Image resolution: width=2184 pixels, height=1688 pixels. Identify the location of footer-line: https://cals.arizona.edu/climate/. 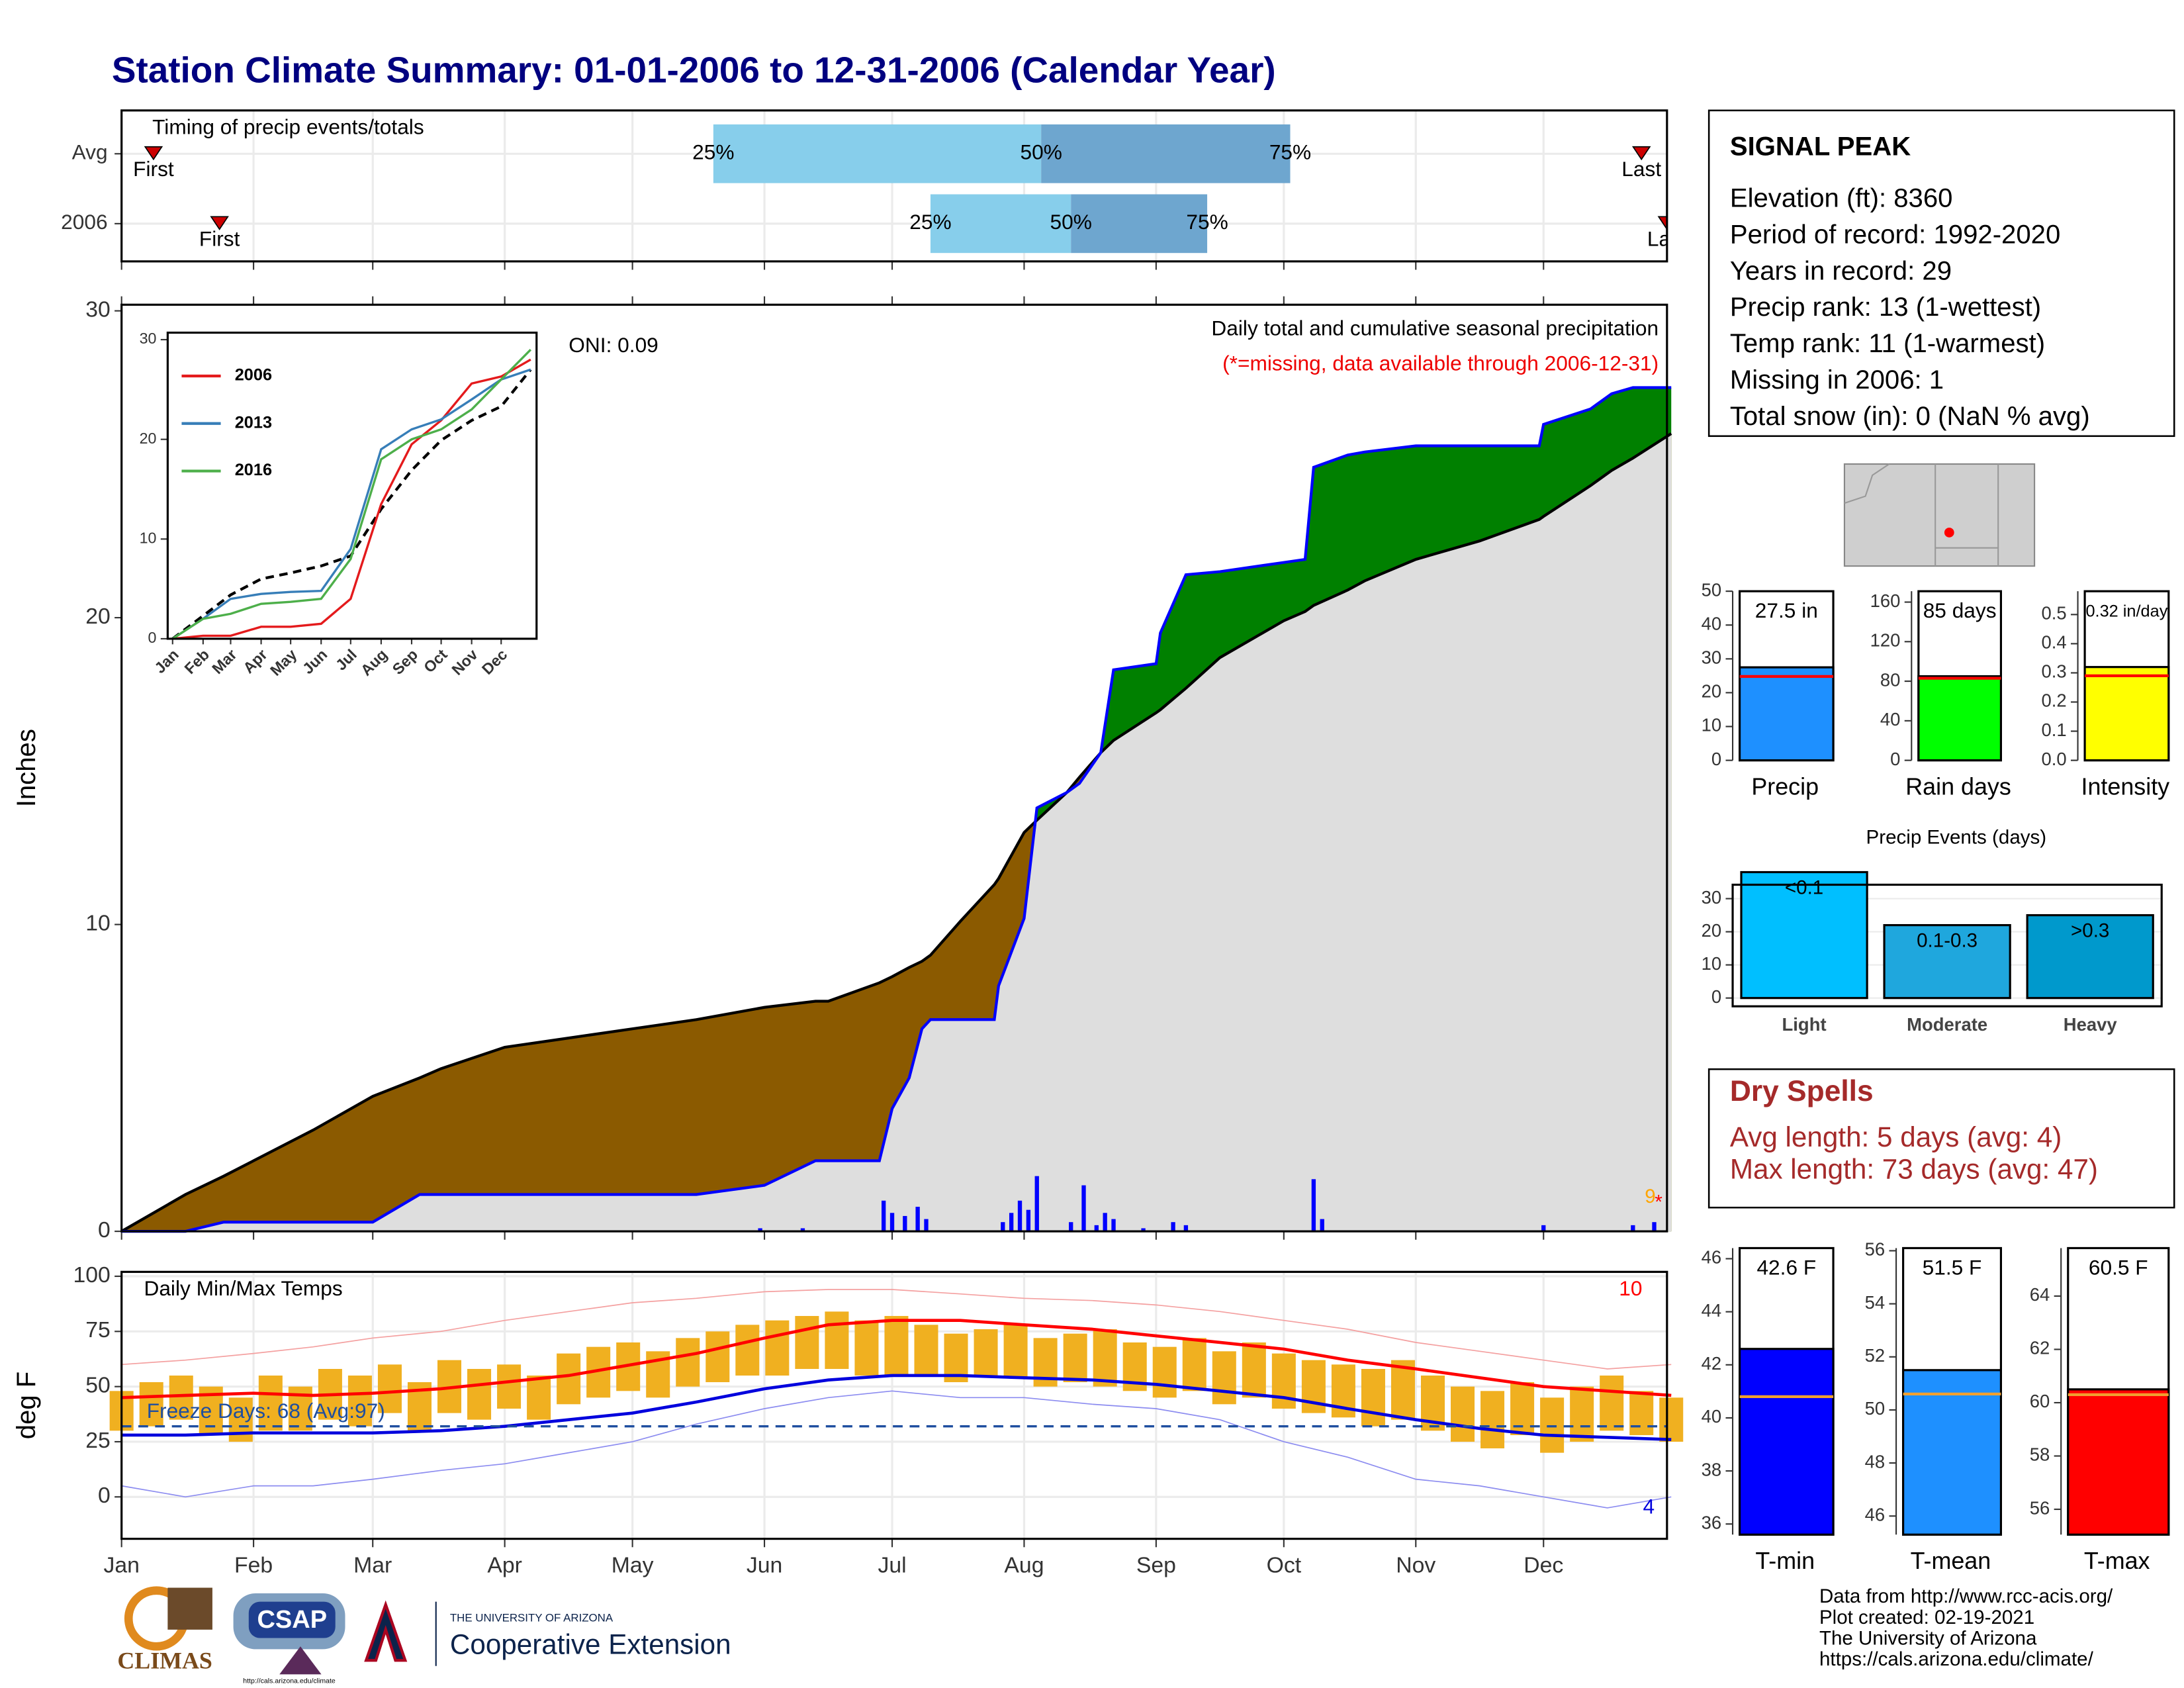
(1957, 1659).